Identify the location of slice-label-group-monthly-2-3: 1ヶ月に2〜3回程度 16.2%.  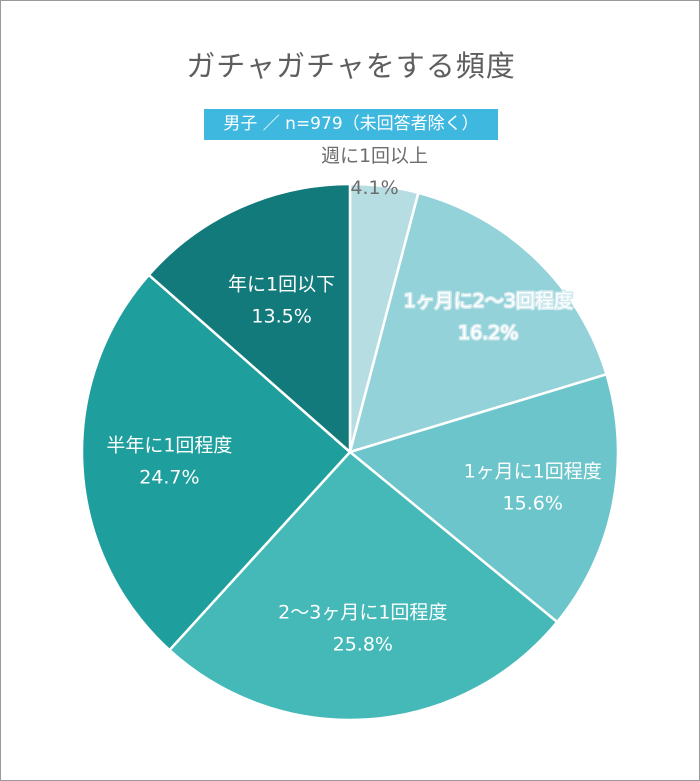
(488, 317).